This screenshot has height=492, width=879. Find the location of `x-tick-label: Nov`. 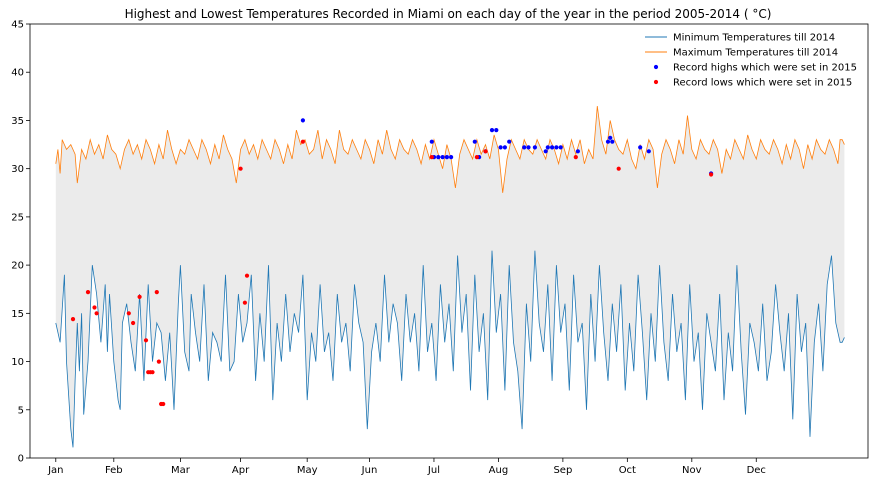

x-tick-label: Nov is located at coordinates (692, 470).